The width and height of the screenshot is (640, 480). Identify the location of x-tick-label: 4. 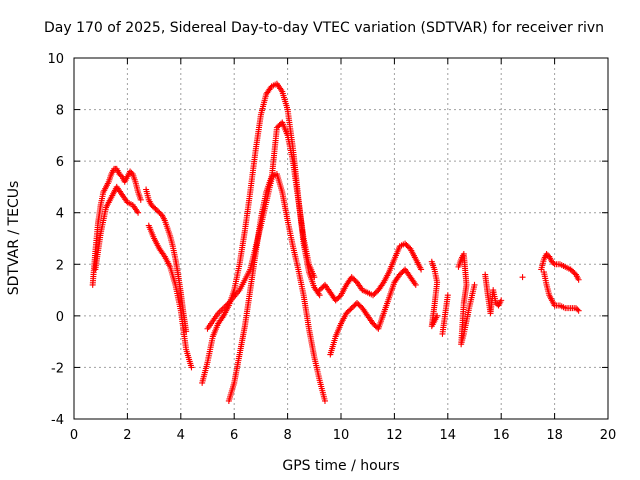
(181, 435).